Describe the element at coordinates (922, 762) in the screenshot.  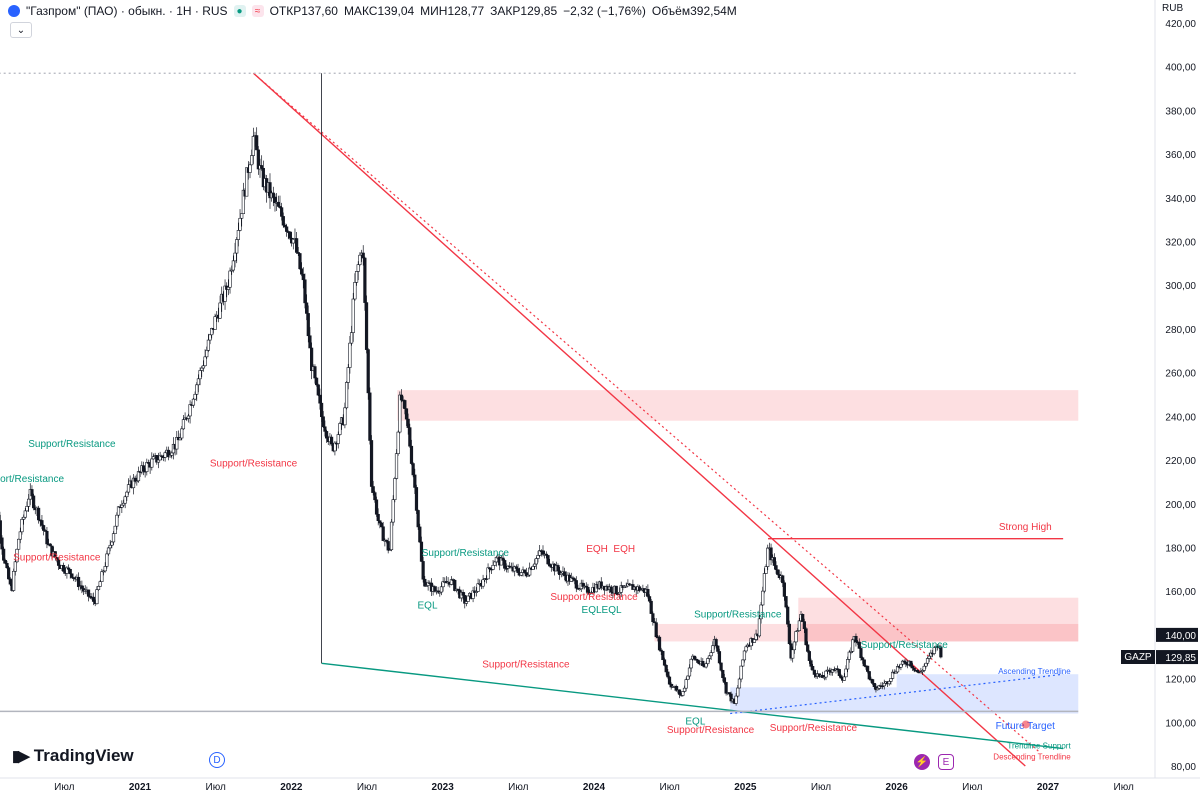
I see `lightning-icon: ⚡` at that location.